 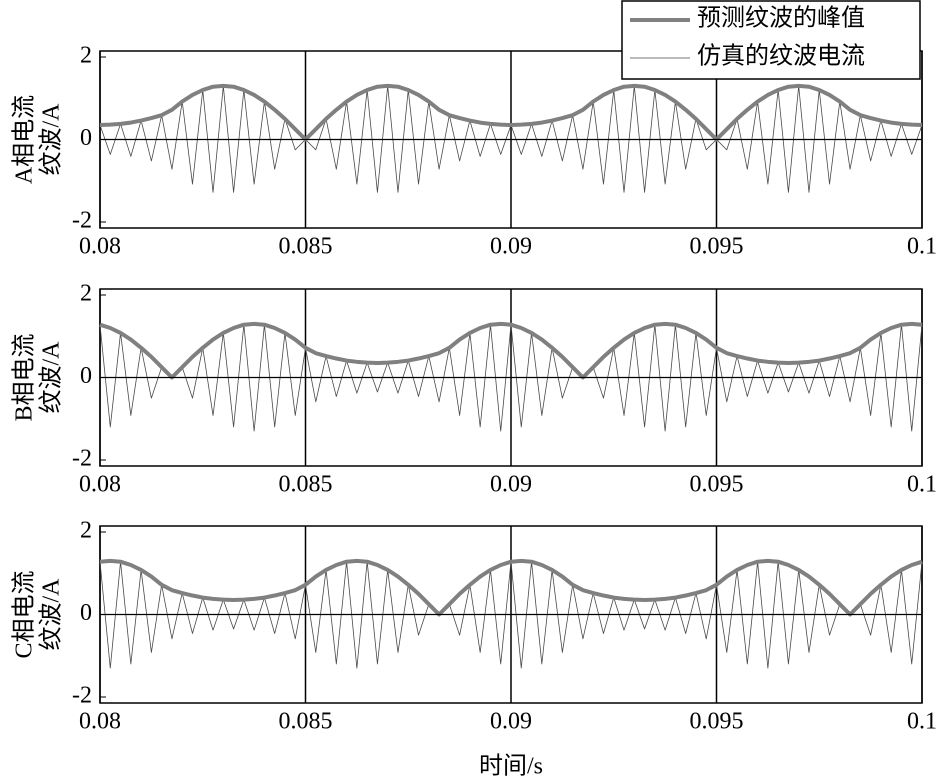 I want to click on x-axis-label: 时间/s, so click(x=511, y=766).